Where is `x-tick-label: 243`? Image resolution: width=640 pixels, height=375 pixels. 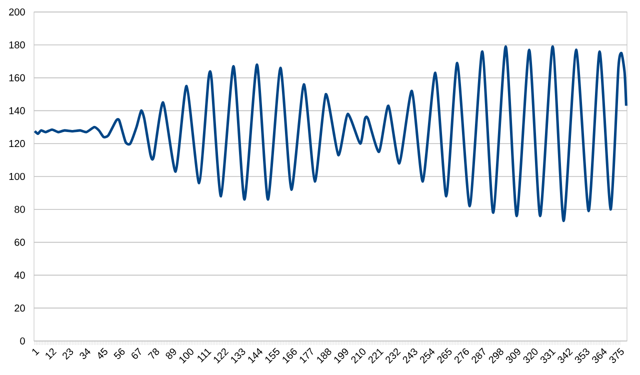
x-tick-label: 243 is located at coordinates (410, 356).